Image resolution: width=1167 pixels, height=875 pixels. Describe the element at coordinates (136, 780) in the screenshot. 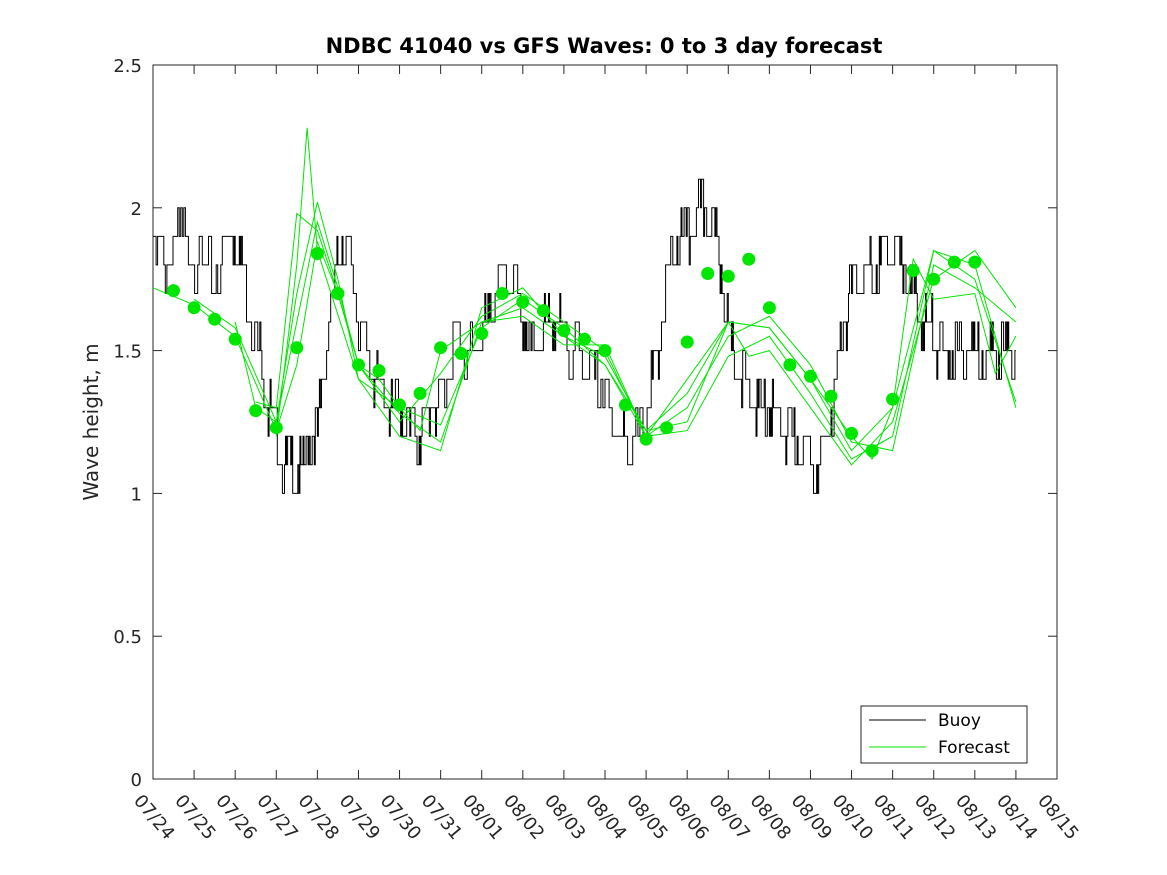

I see `y-tick-label: 0` at that location.